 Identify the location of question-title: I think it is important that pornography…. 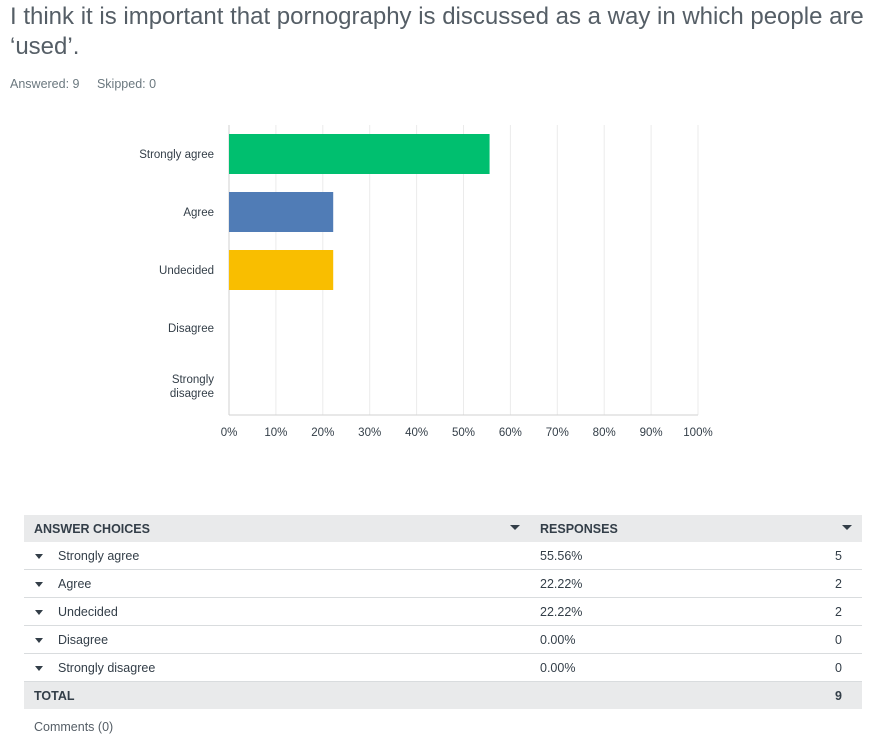
(437, 31).